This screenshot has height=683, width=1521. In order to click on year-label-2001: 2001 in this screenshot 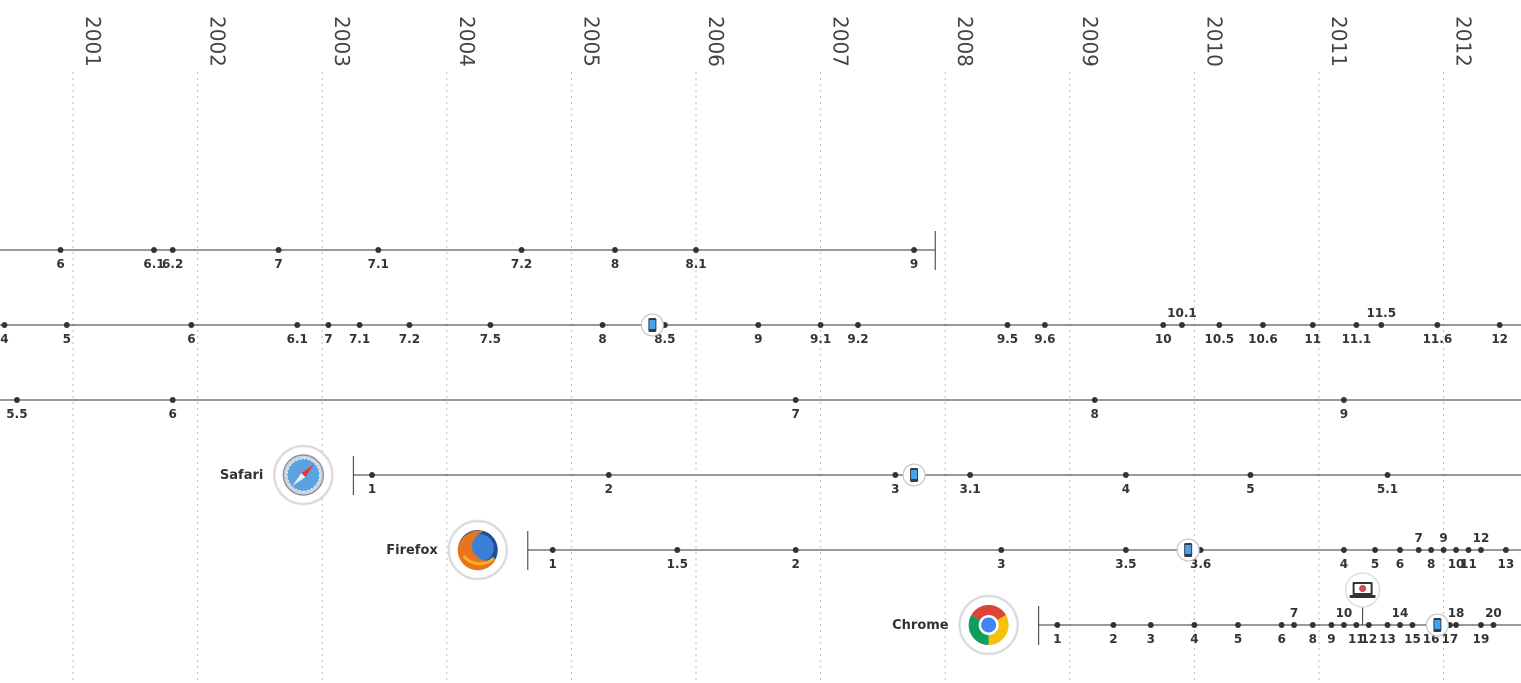, I will do `click(93, 41)`.